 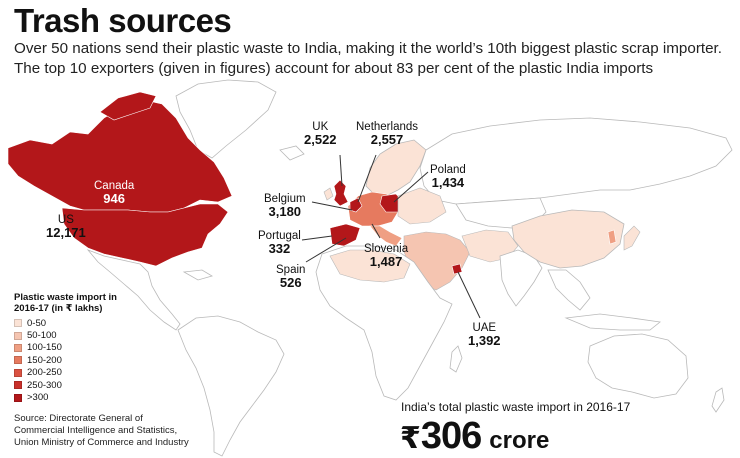 What do you see at coordinates (519, 440) in the screenshot?
I see `total-unit: crore` at bounding box center [519, 440].